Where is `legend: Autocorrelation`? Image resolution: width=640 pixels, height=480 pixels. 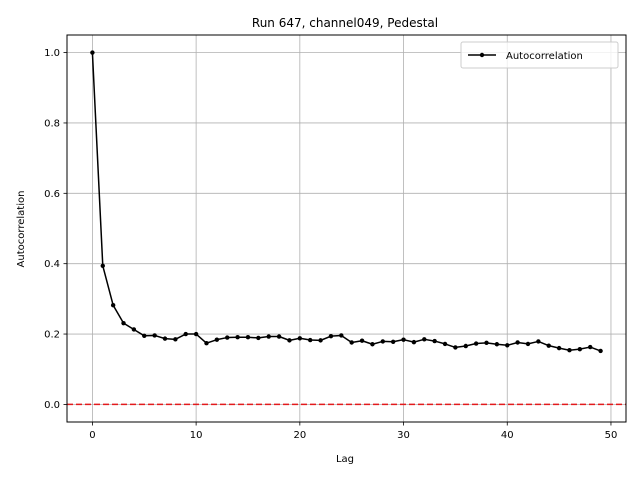
legend: Autocorrelation is located at coordinates (539, 55).